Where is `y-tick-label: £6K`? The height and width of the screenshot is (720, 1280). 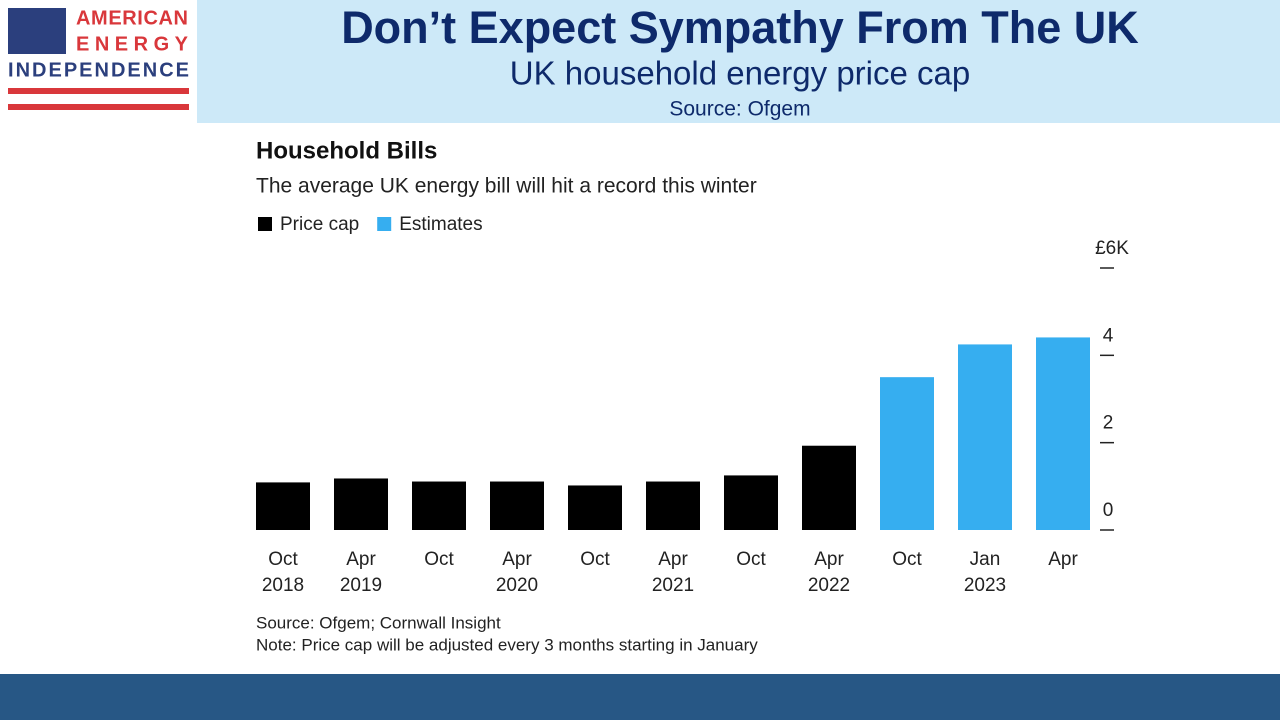 y-tick-label: £6K is located at coordinates (1112, 248).